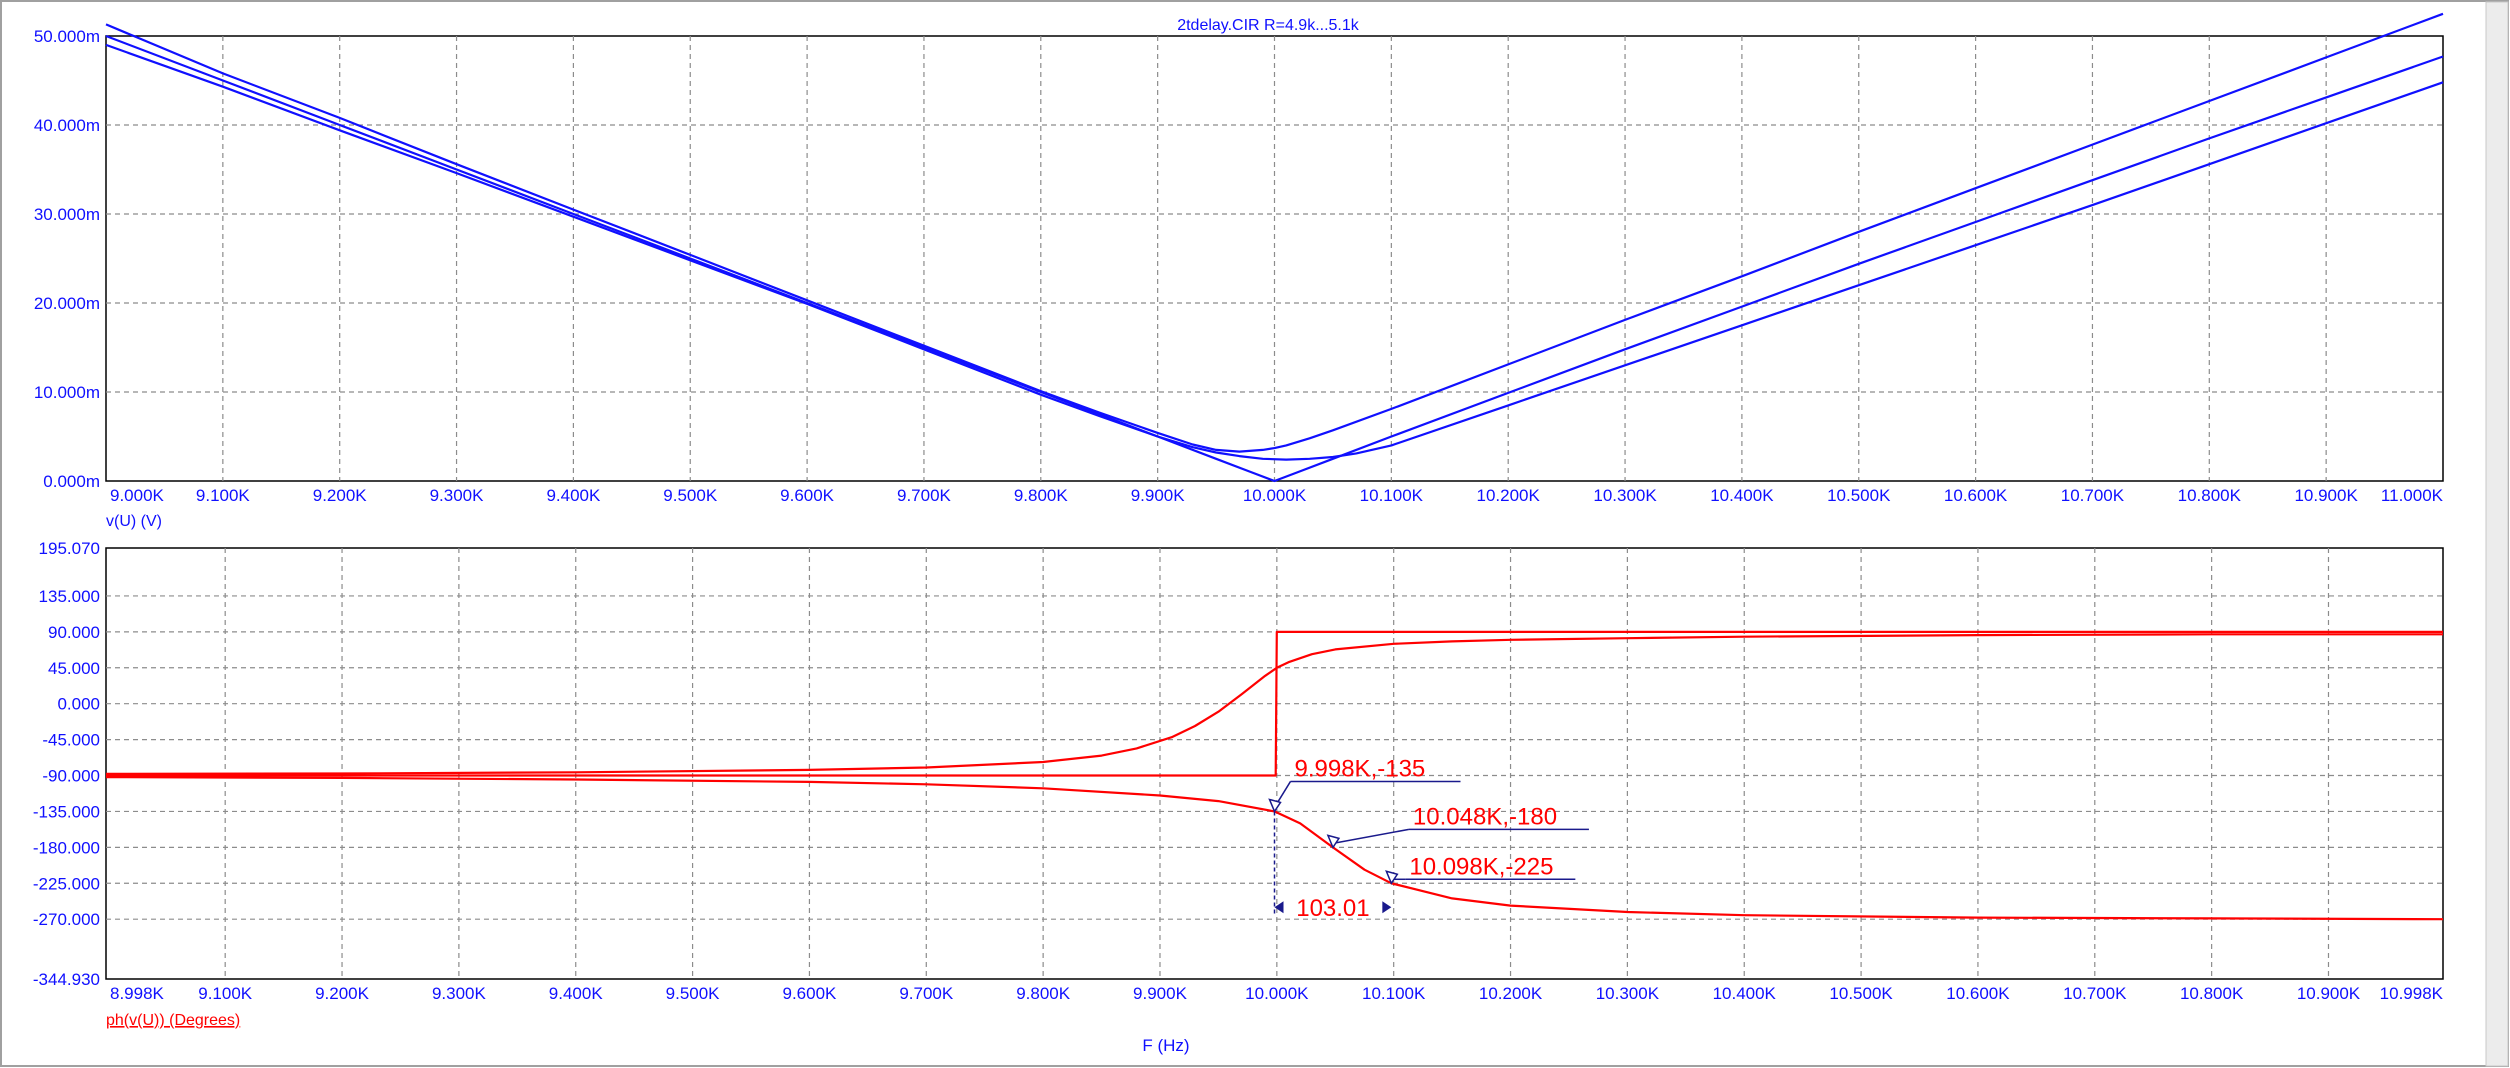 The width and height of the screenshot is (2510, 1068). What do you see at coordinates (1165, 1045) in the screenshot?
I see `x-axis-label: F (Hz)` at bounding box center [1165, 1045].